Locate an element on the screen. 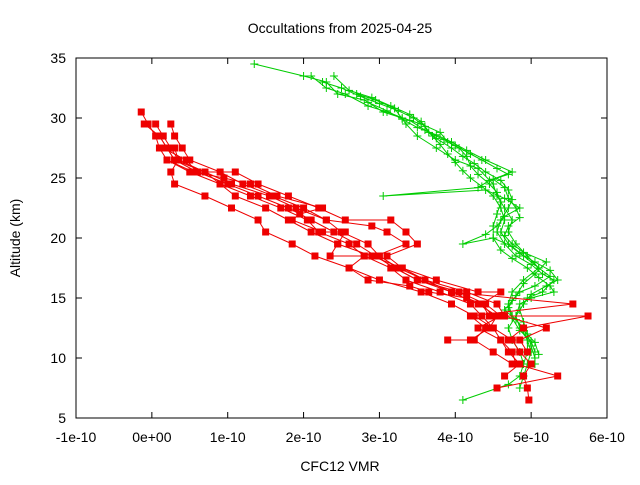 Image resolution: width=640 pixels, height=485 pixels. chart-title: Occultations from 2025-04-25 is located at coordinates (340, 28).